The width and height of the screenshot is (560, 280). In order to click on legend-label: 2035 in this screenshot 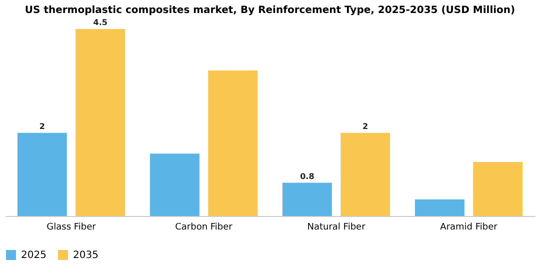, I will do `click(85, 255)`.